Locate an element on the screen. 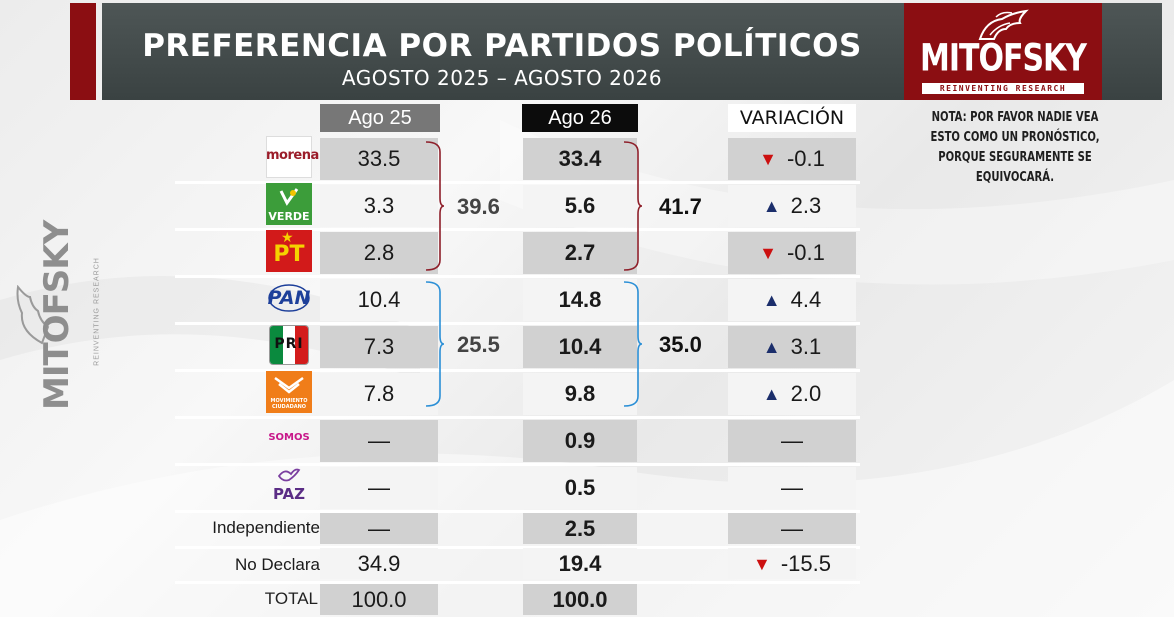 This screenshot has width=1174, height=617. cell-var-verde: ▲ 2.3 is located at coordinates (792, 206).